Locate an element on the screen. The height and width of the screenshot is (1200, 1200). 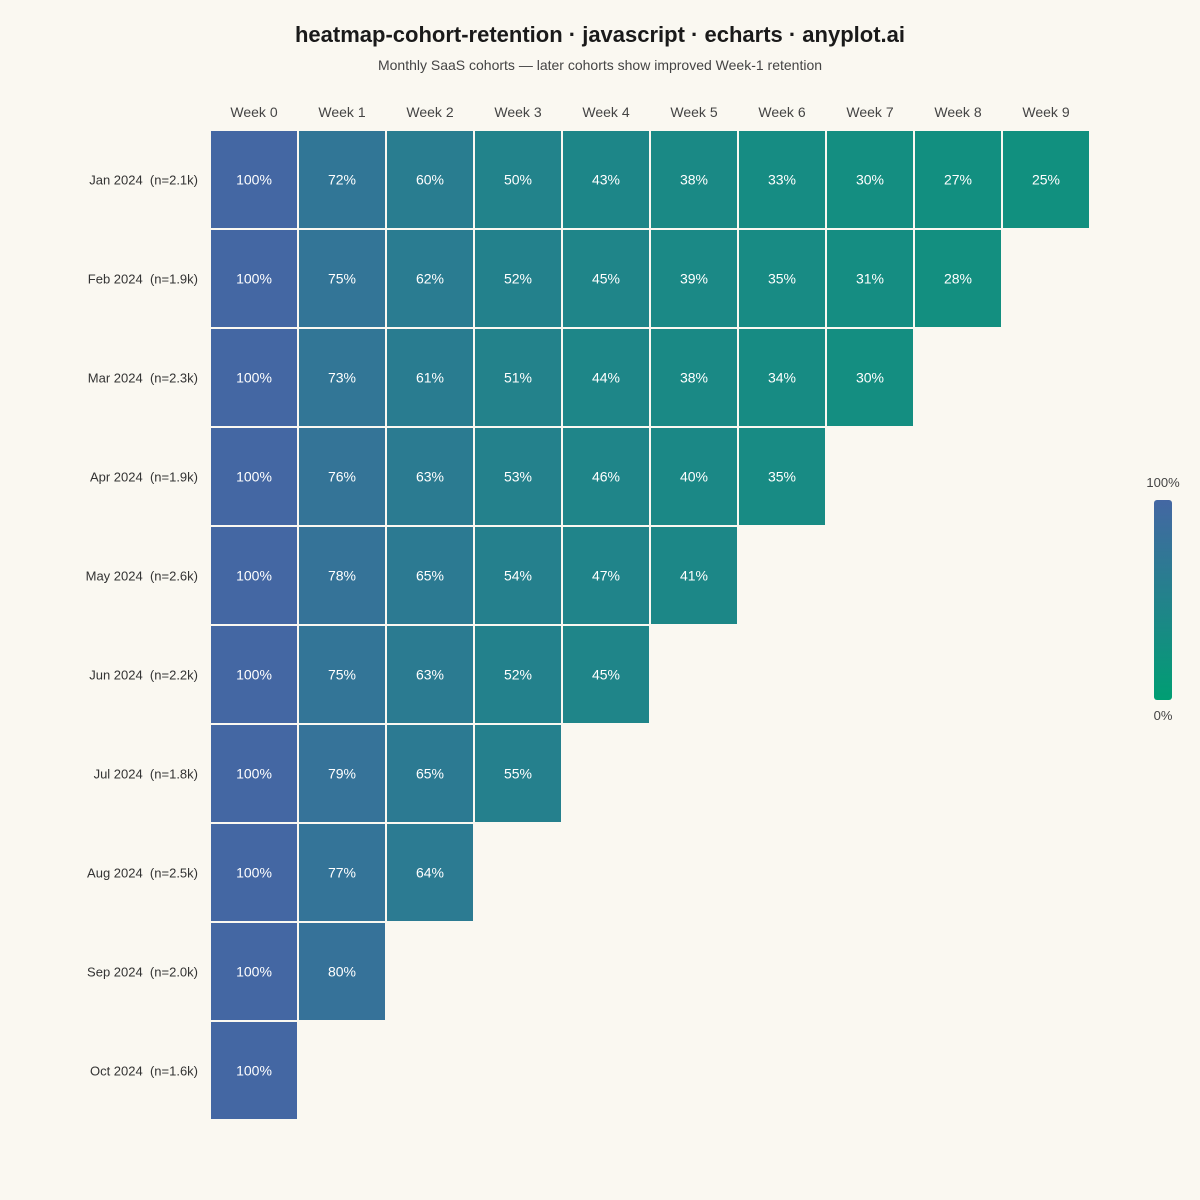
cell-value-label: 80% is located at coordinates (342, 972).